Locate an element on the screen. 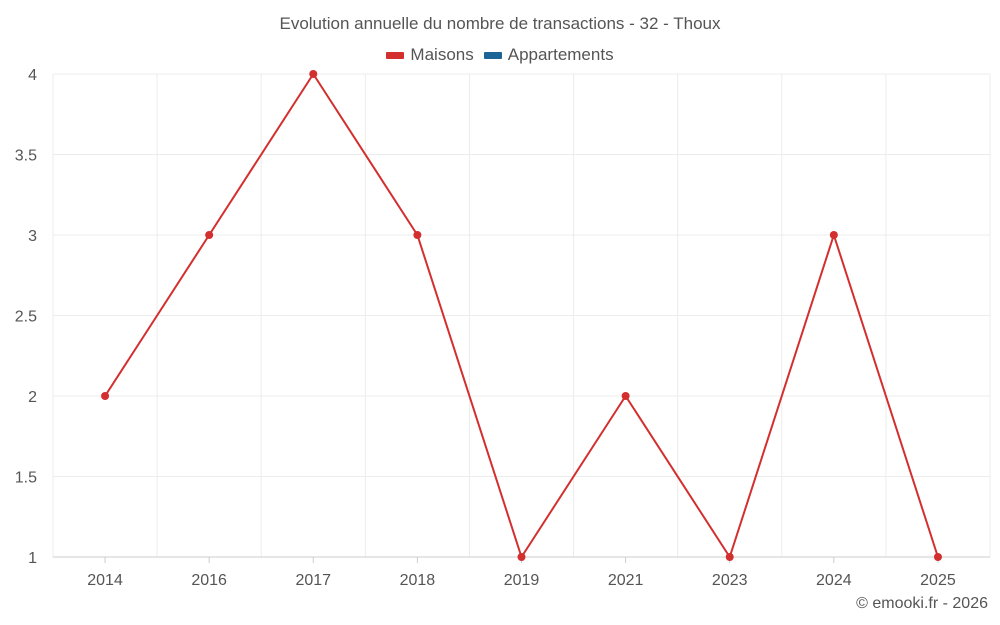 This screenshot has height=625, width=1000. x-tick-label: 2018 is located at coordinates (418, 580).